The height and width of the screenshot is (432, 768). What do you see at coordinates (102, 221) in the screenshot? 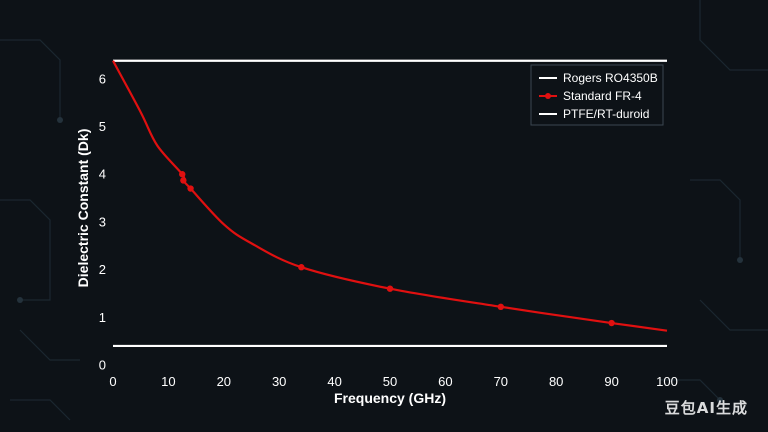
I see `y-tick-label: 3` at bounding box center [102, 221].